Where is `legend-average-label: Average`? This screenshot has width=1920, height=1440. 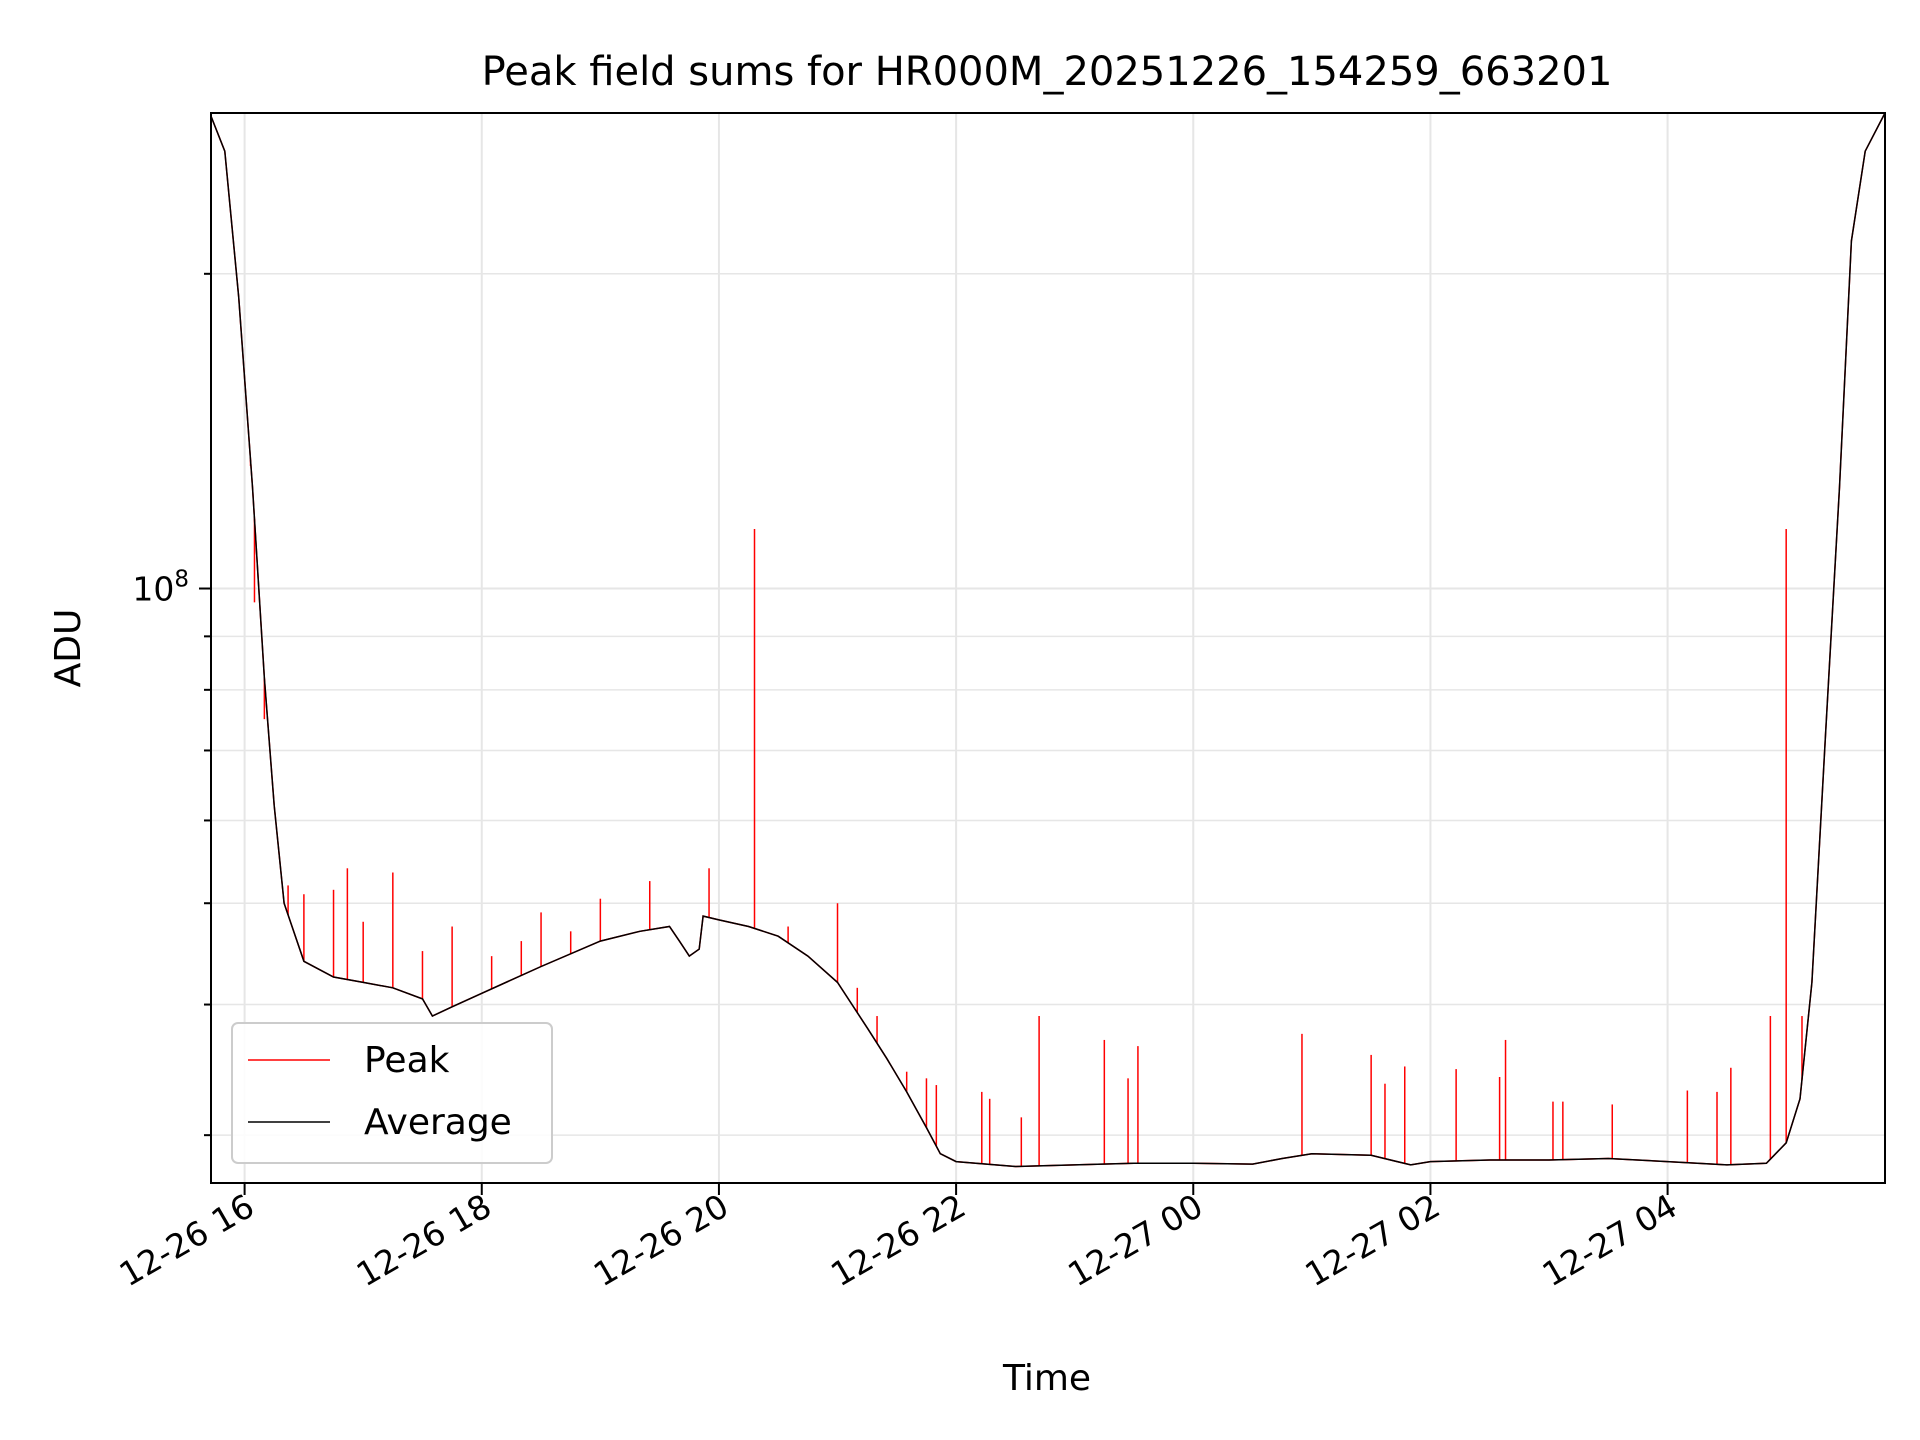
legend-average-label: Average is located at coordinates (438, 1122).